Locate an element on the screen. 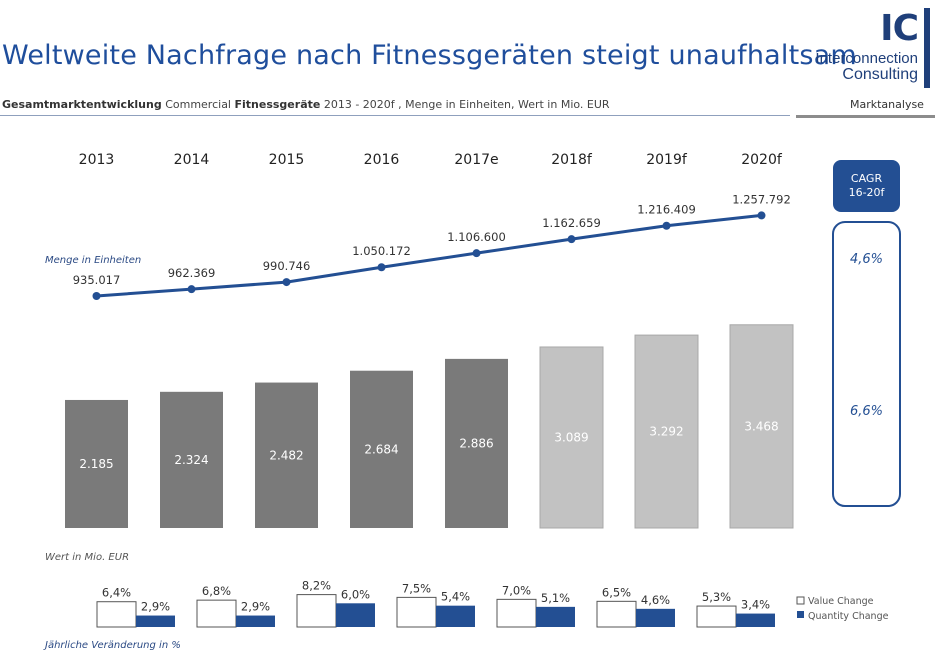 This screenshot has height=656, width=935. value-bar-label: 3.292 is located at coordinates (666, 432).